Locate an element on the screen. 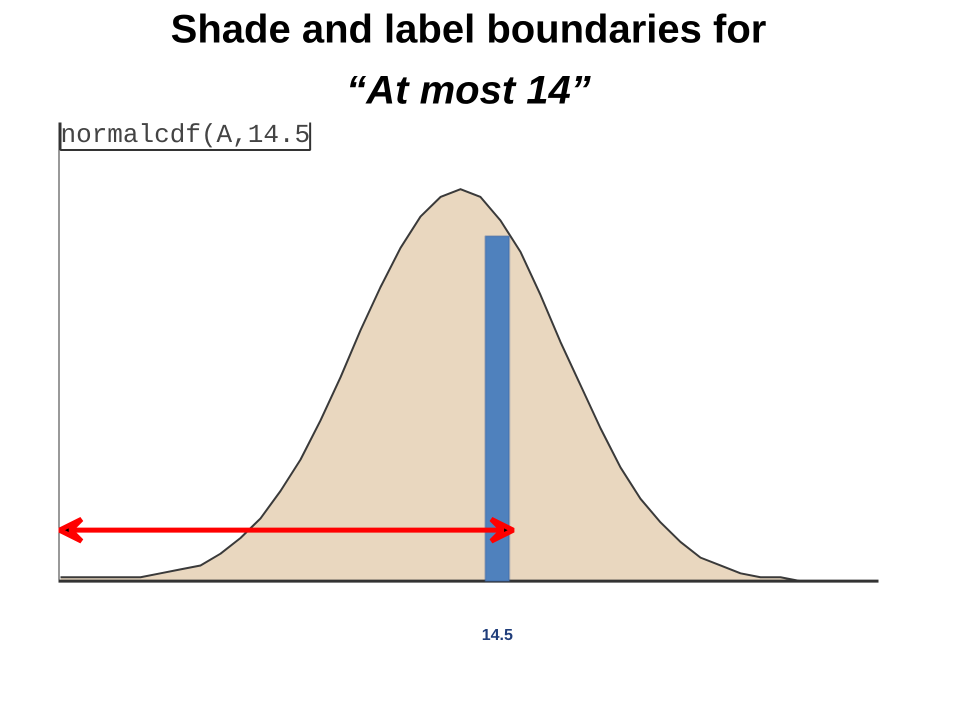 This screenshot has height=720, width=960. chart-title: Shade and label boundaries for is located at coordinates (468, 30).